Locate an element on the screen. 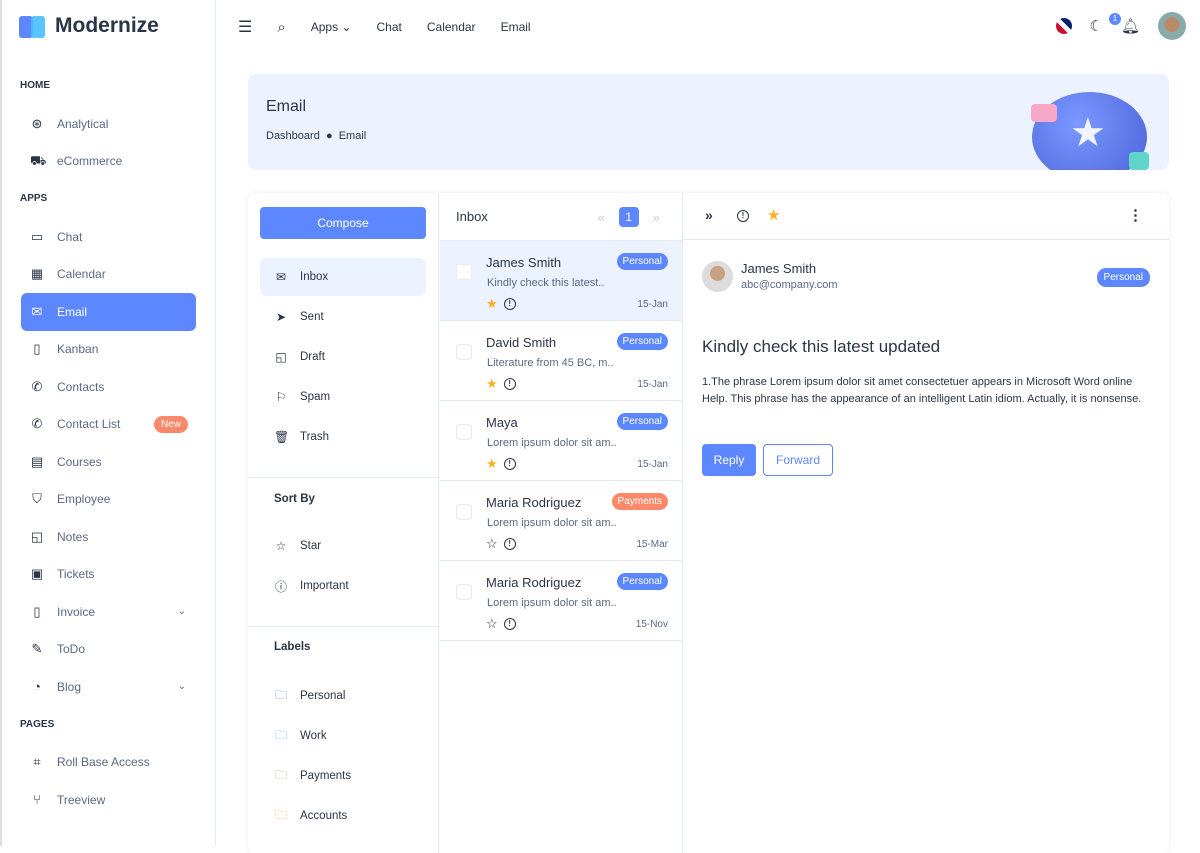 The height and width of the screenshot is (853, 1200). breadcrumb-dashboard: Dashboard is located at coordinates (293, 136).